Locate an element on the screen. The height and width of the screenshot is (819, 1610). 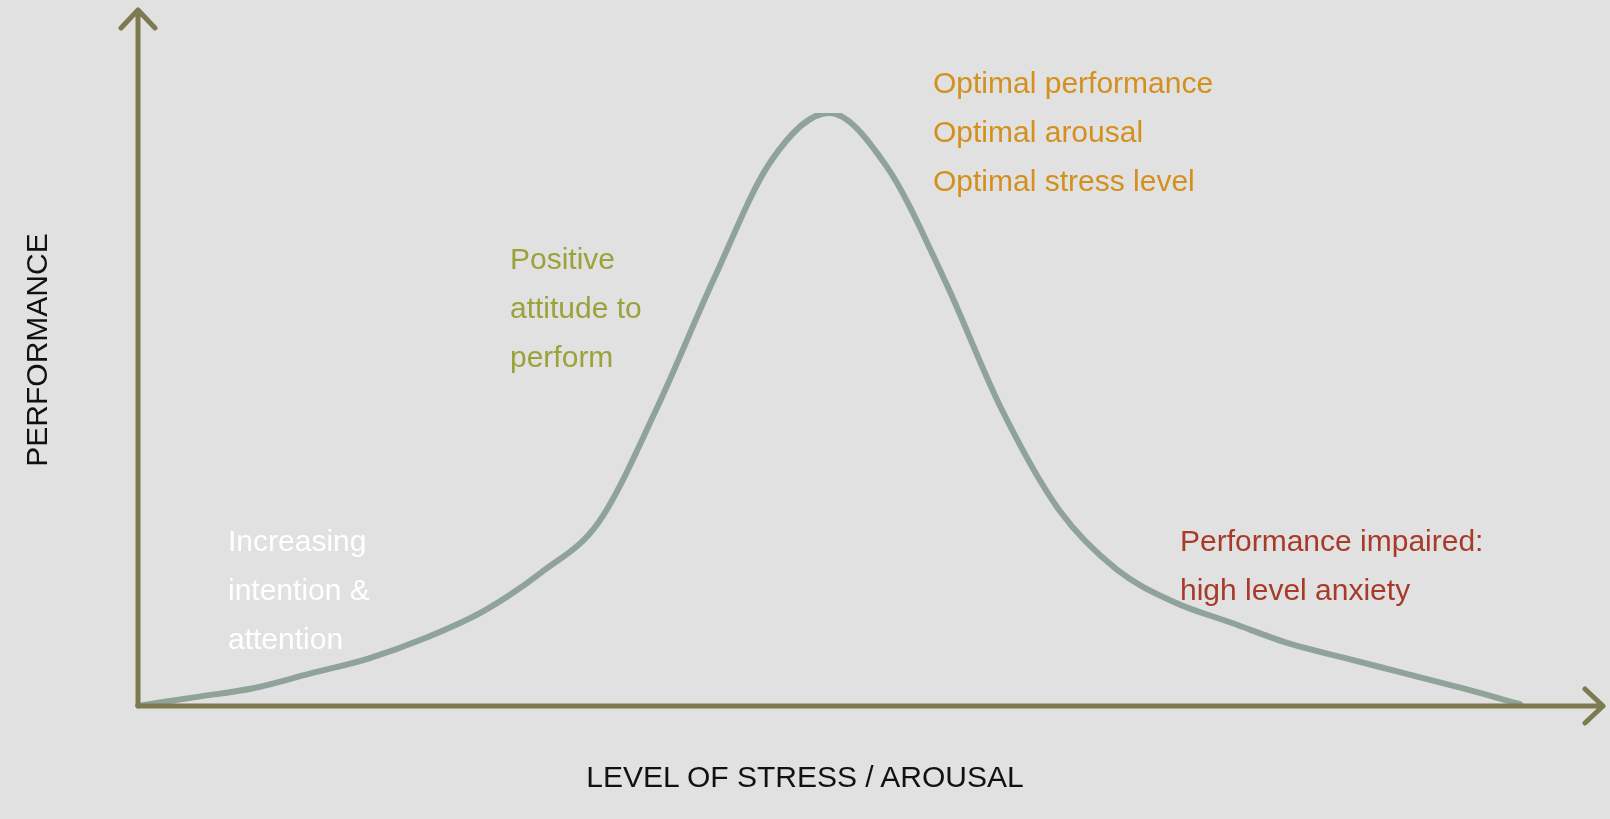
x-axis-title: LEVEL OF STRESS / AROUSAL is located at coordinates (805, 777).